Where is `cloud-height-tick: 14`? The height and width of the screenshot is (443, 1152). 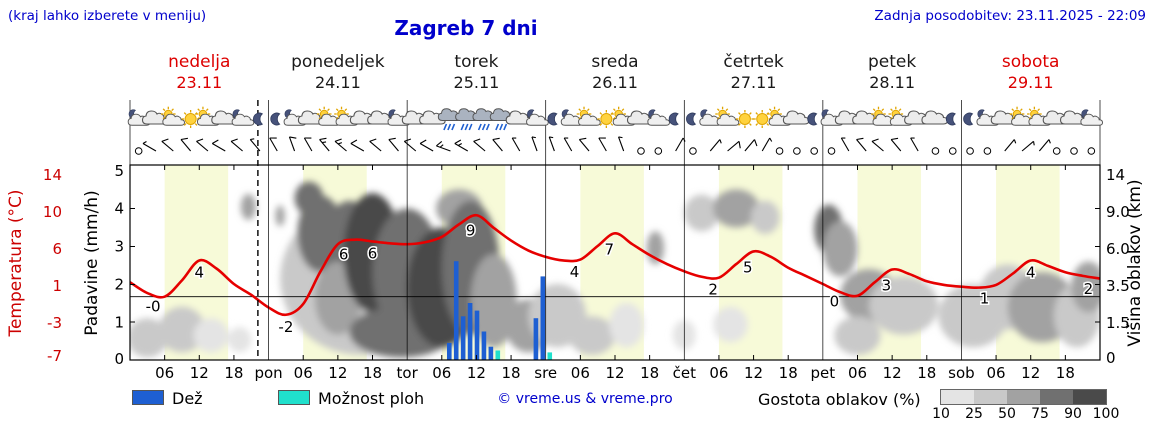
cloud-height-tick: 14 is located at coordinates (1115, 175).